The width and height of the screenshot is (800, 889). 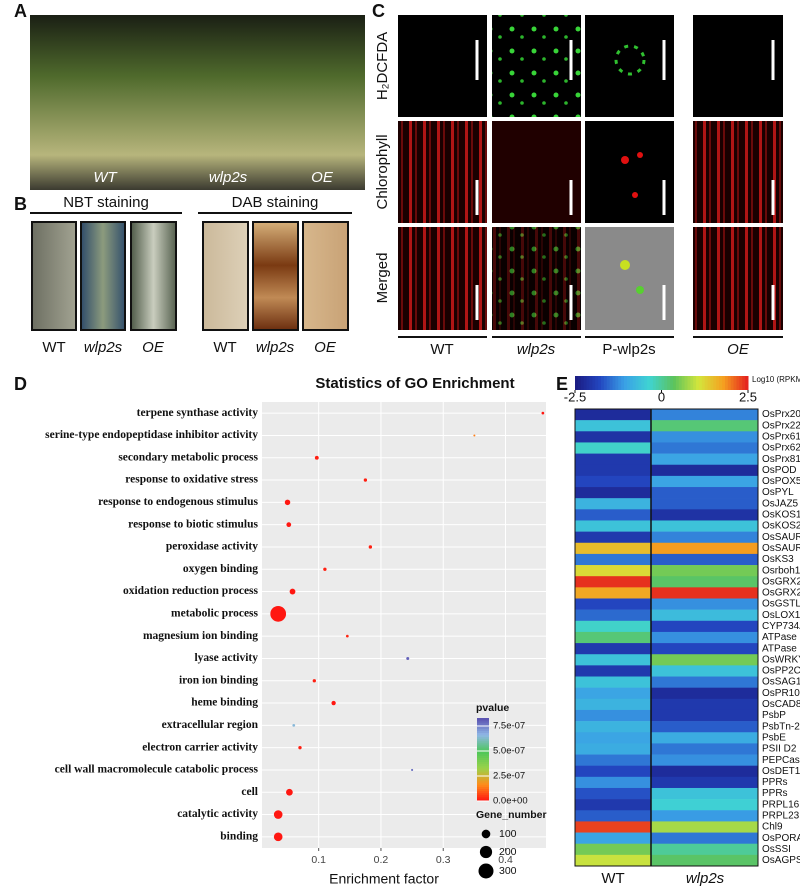 I want to click on chart-title: Statistics of GO Enrichment, so click(x=414, y=383).